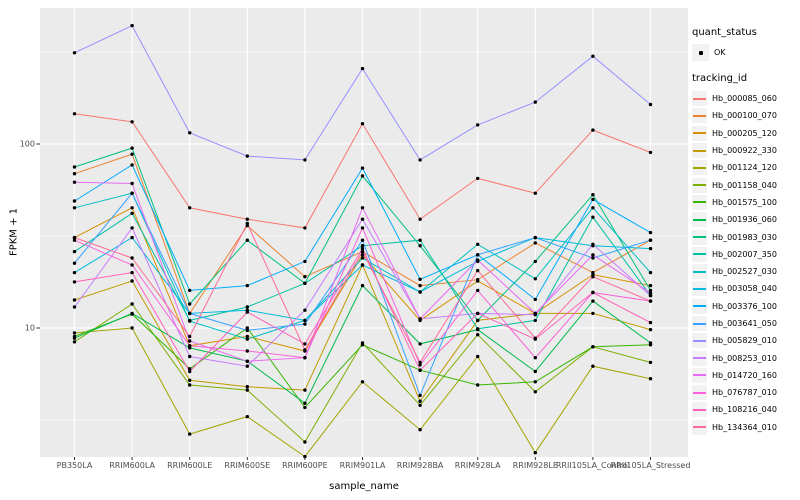 The height and width of the screenshot is (500, 800). What do you see at coordinates (720, 78) in the screenshot?
I see `legend-title-tracking-id: tracking_id` at bounding box center [720, 78].